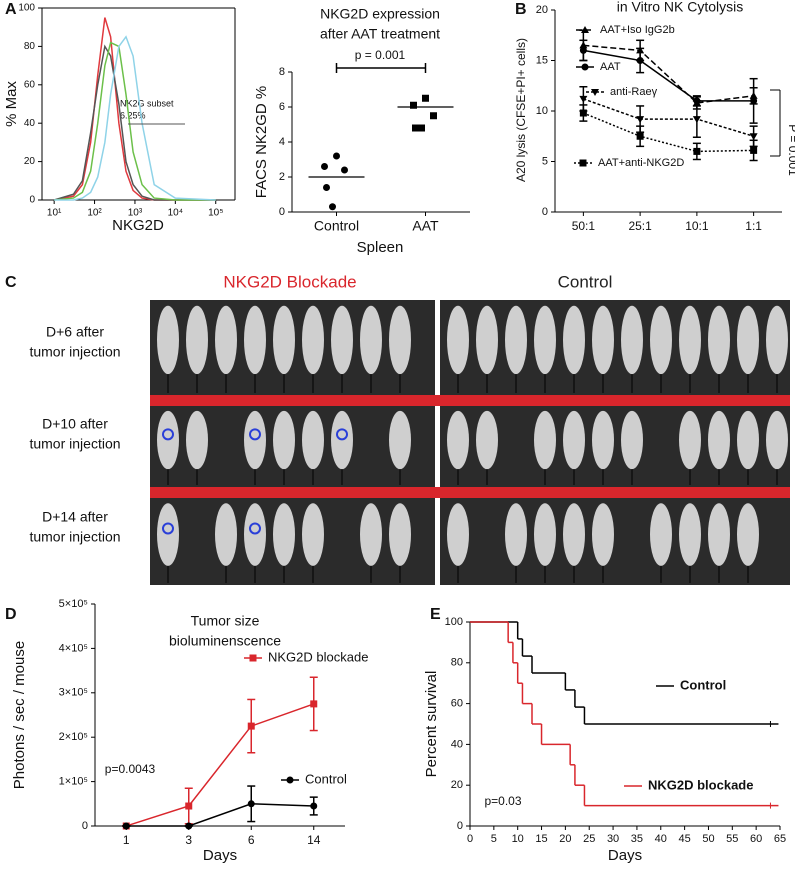 Image resolution: width=795 pixels, height=870 pixels. What do you see at coordinates (147, 103) in the screenshot?
I see `annotation: NK2G subset` at bounding box center [147, 103].